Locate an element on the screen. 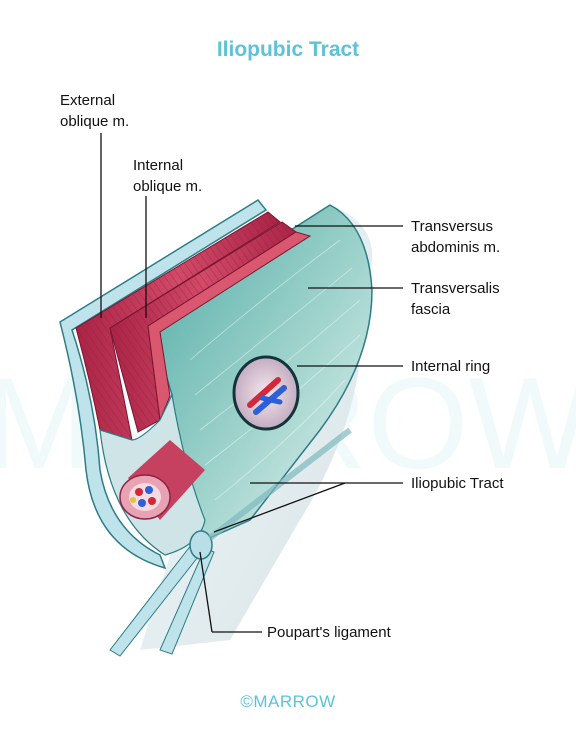 The image size is (576, 746). label-transversalis-line1: Transversalis is located at coordinates (455, 288).